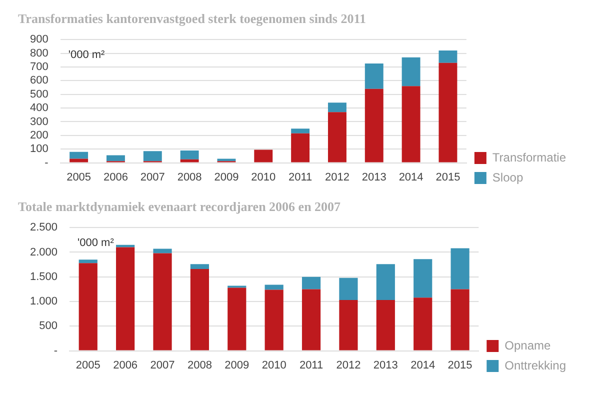  What do you see at coordinates (39, 80) in the screenshot?
I see `y-tick-label: 600` at bounding box center [39, 80].